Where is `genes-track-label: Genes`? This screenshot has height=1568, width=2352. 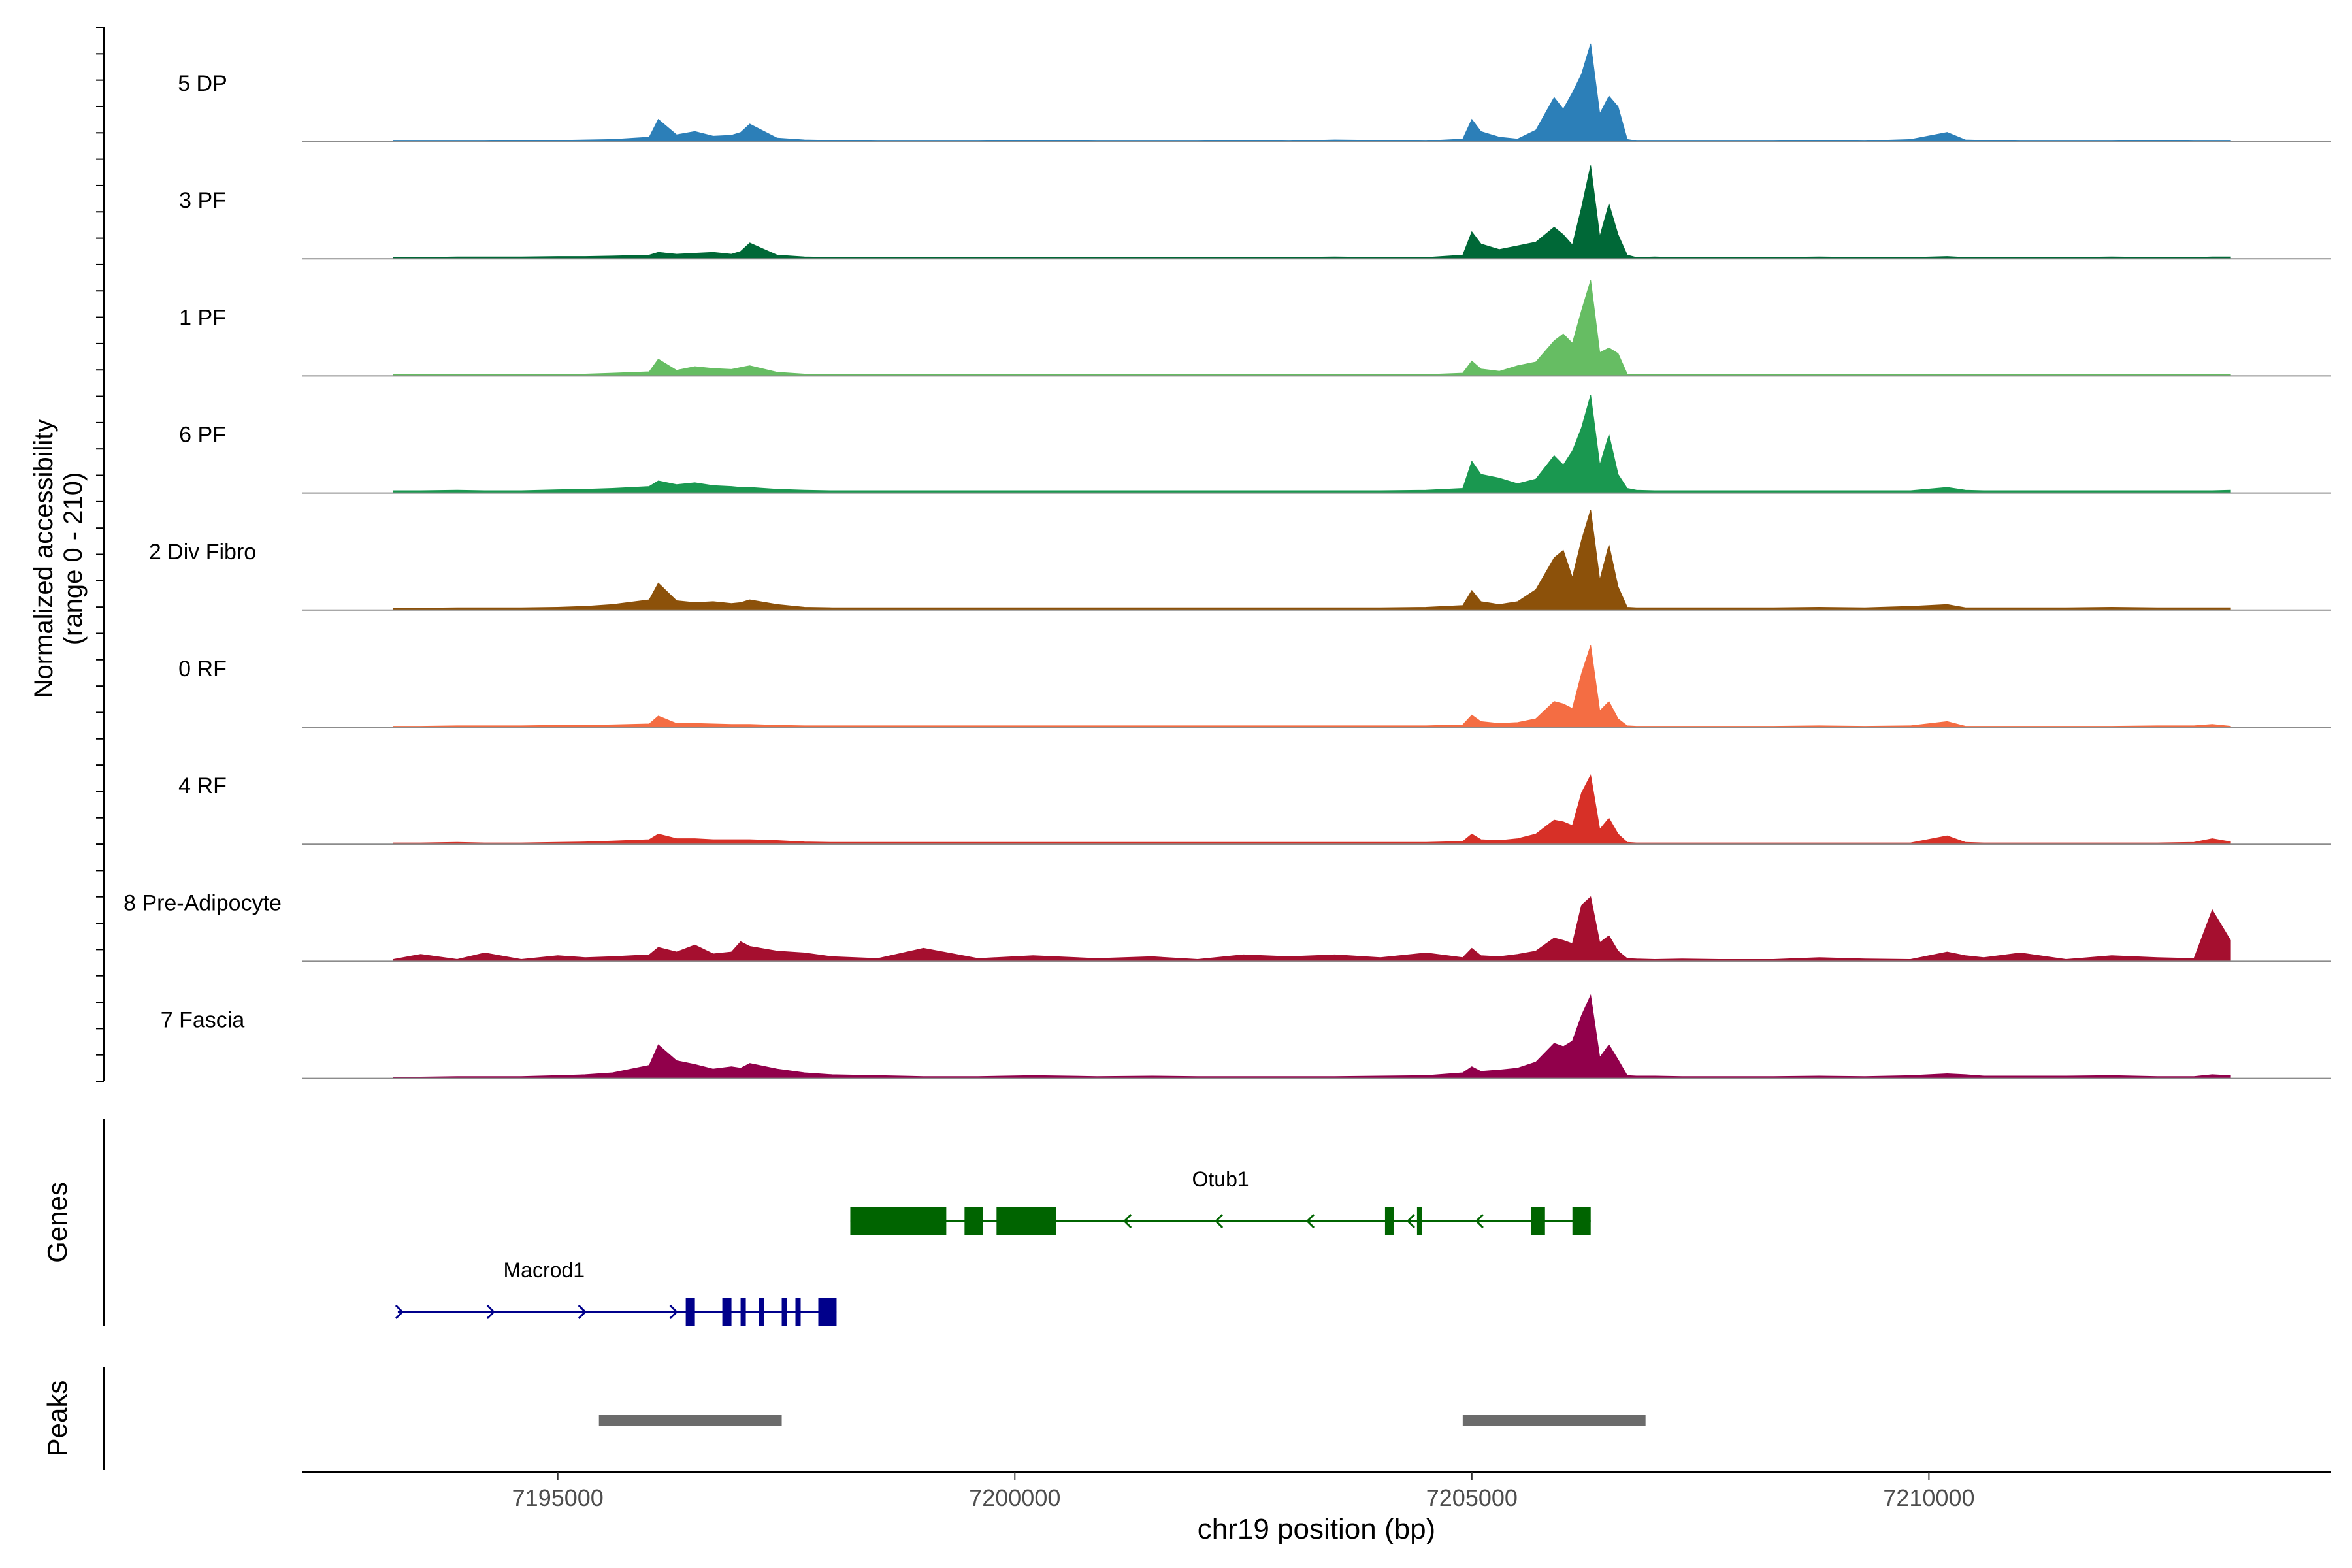
genes-track-label: Genes is located at coordinates (57, 1222).